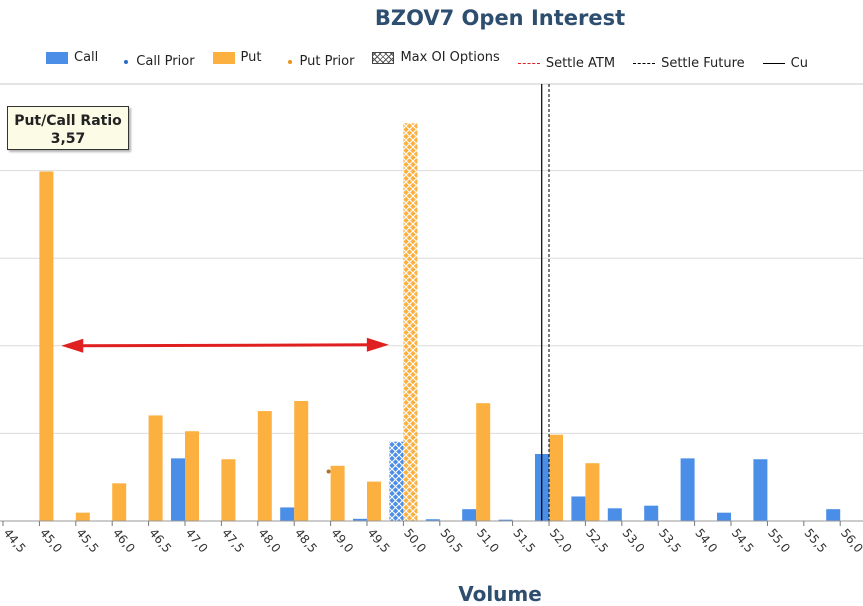  What do you see at coordinates (124, 540) in the screenshot?
I see `x-tick-label: 46,0` at bounding box center [124, 540].